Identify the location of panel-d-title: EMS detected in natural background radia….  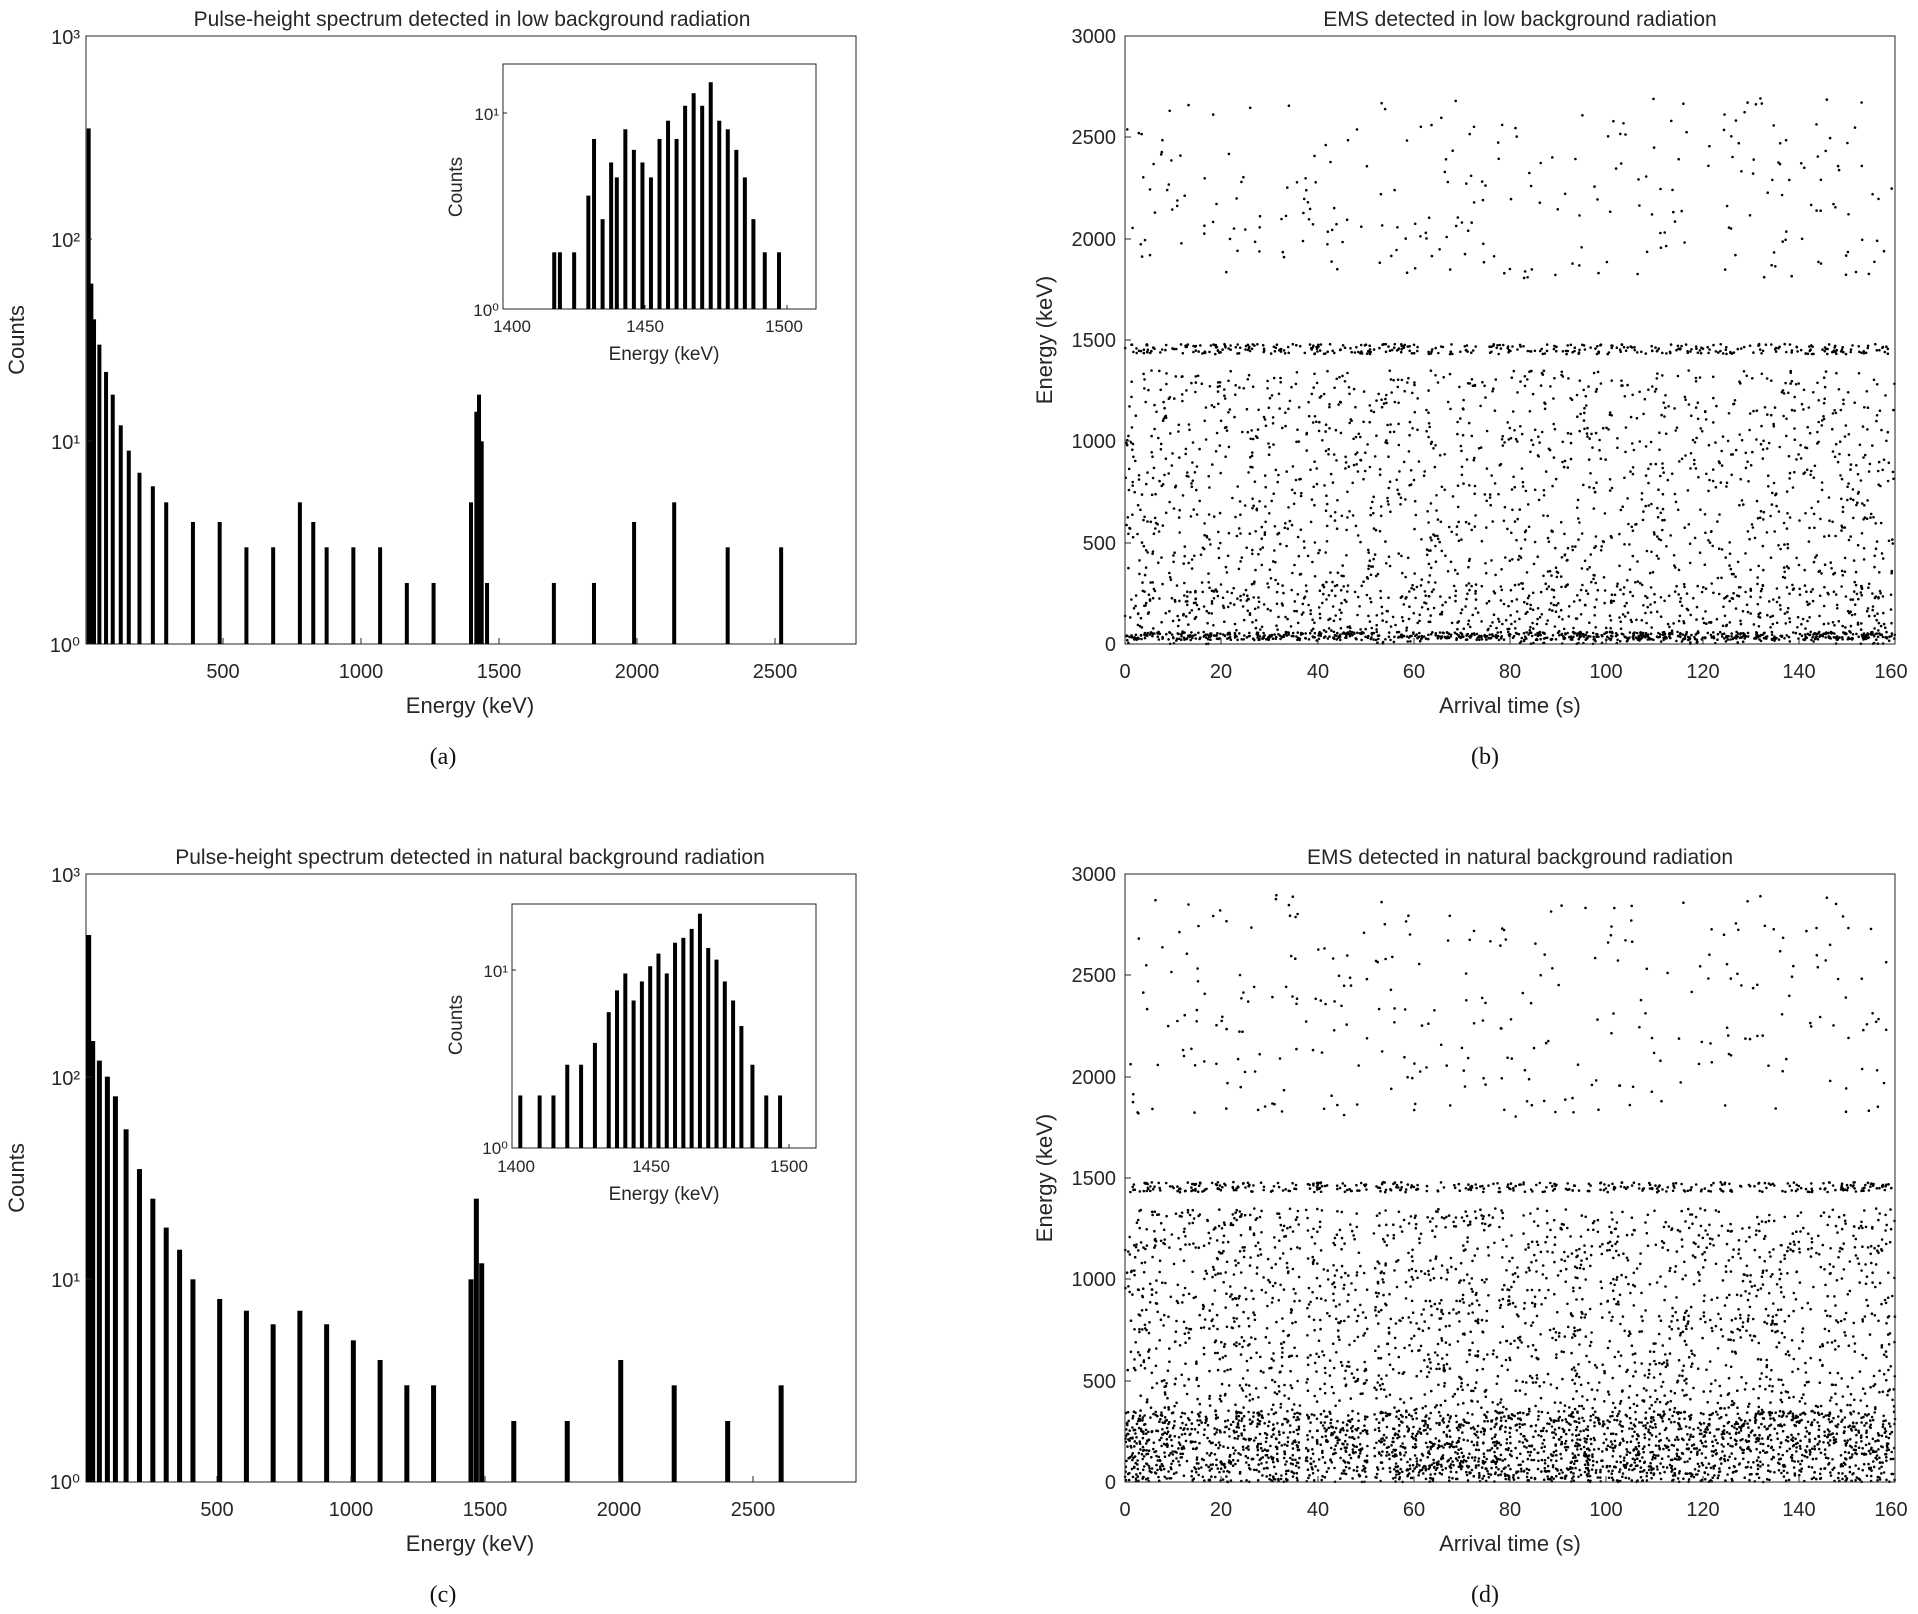
(1520, 857).